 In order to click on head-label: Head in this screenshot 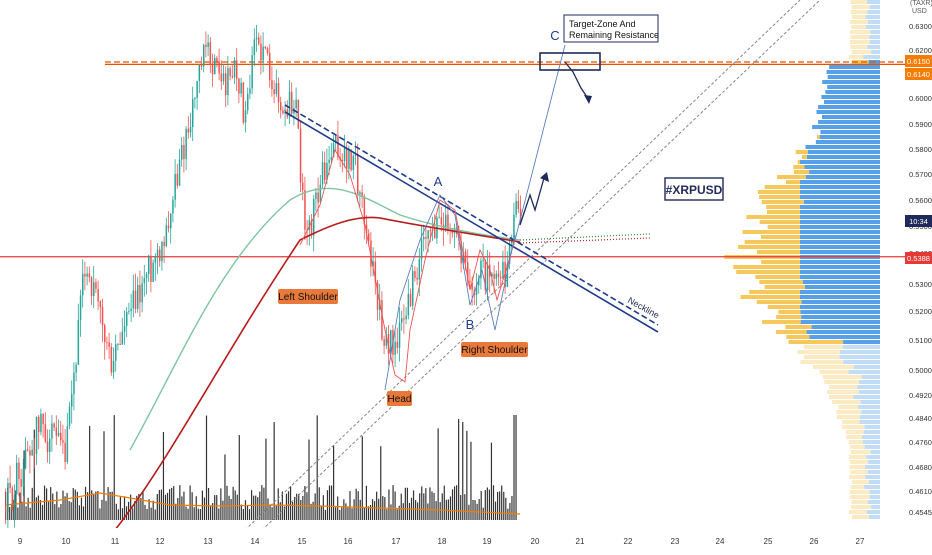, I will do `click(400, 399)`.